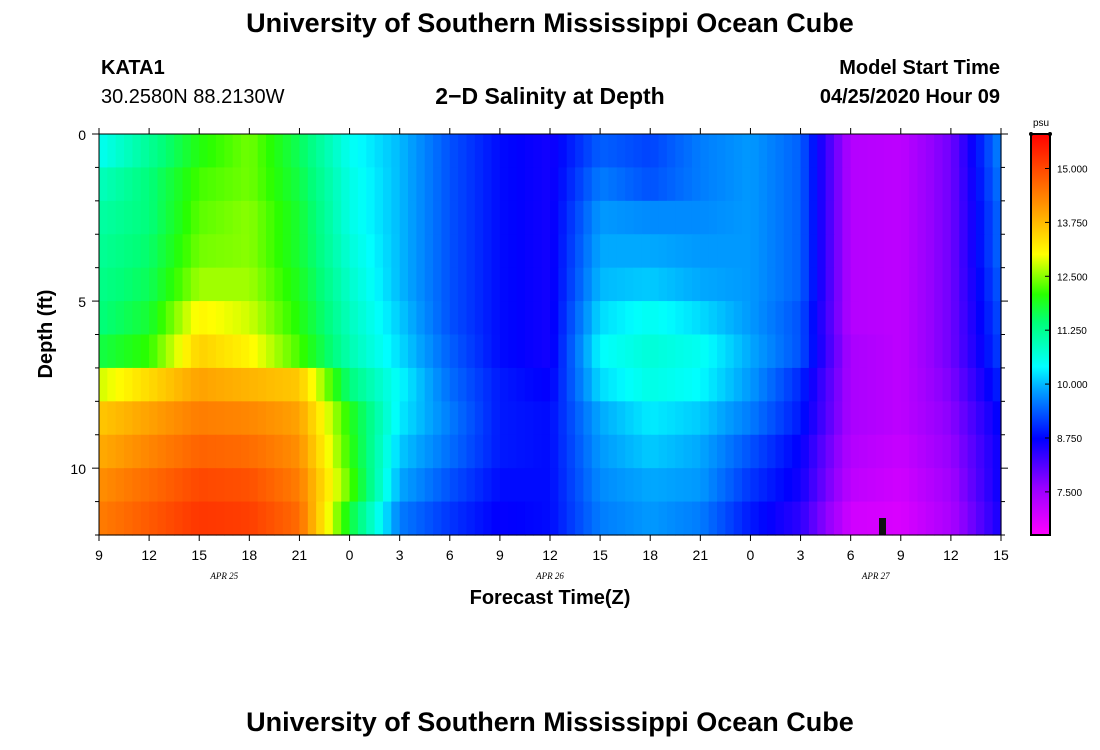  I want to click on colorbar-tick-label: 15.000, so click(1072, 169).